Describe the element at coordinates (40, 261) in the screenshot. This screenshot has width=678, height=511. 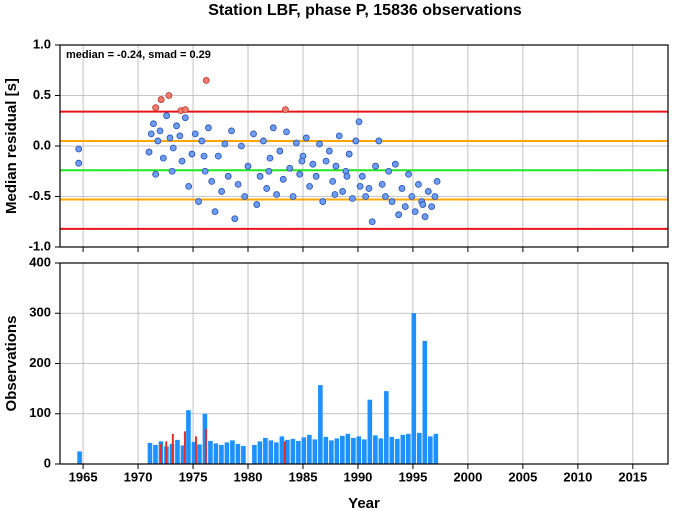
I see `y-tick-label: 400` at that location.